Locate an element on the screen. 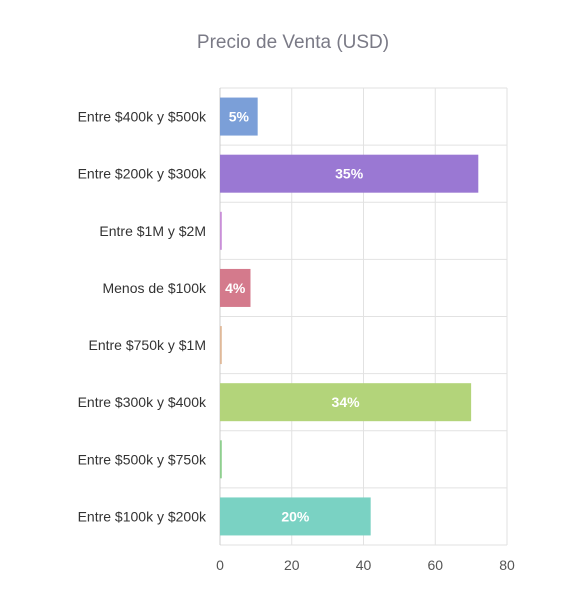 The height and width of the screenshot is (604, 563). category-label: Menos de $100k is located at coordinates (154, 288).